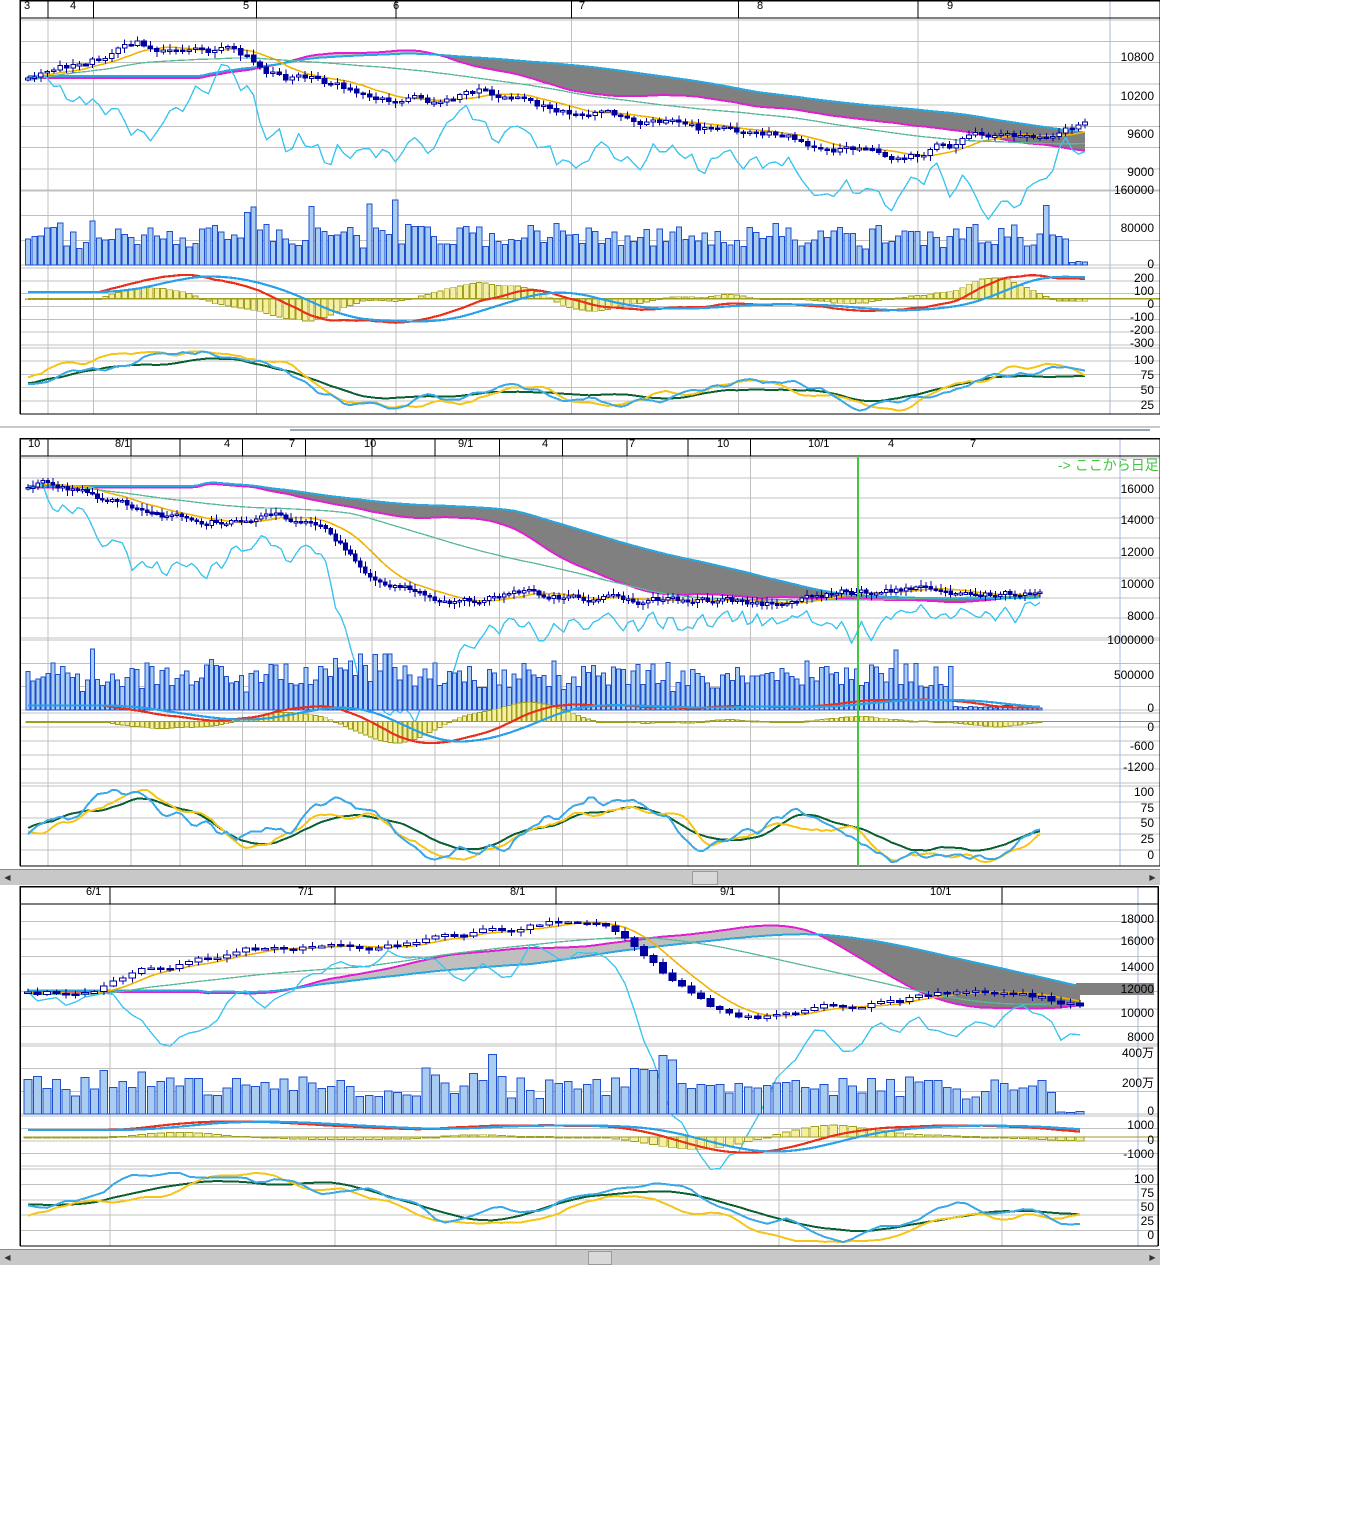 The image size is (1366, 1540). I want to click on yaxis-macd-label: -600, so click(1141, 746).